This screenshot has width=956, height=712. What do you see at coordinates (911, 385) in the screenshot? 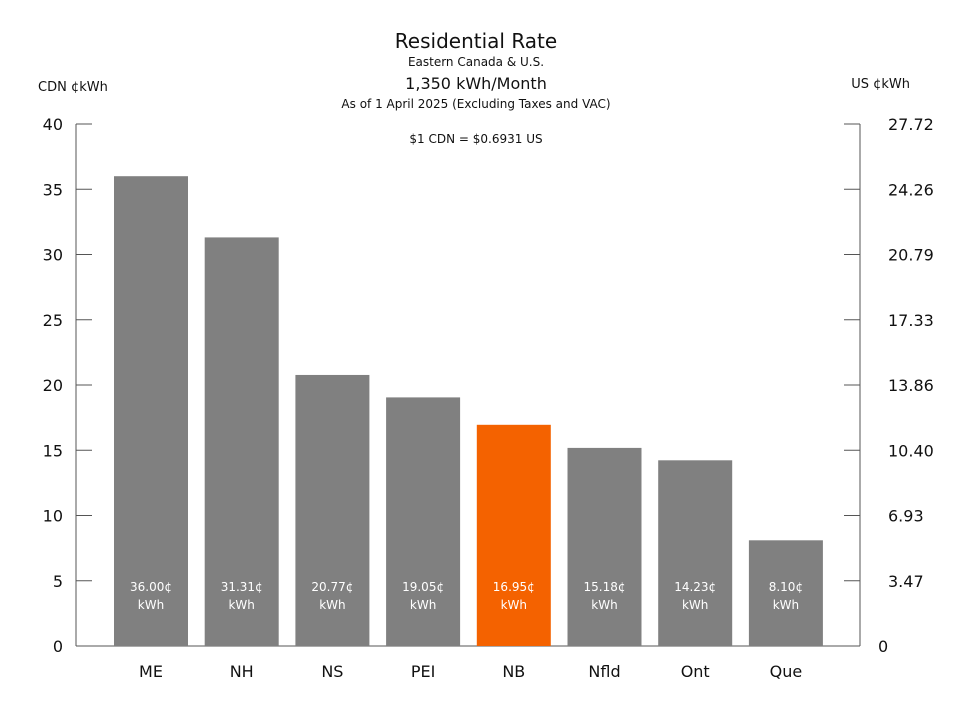
I see `right-tick-label: 13.86` at bounding box center [911, 385].